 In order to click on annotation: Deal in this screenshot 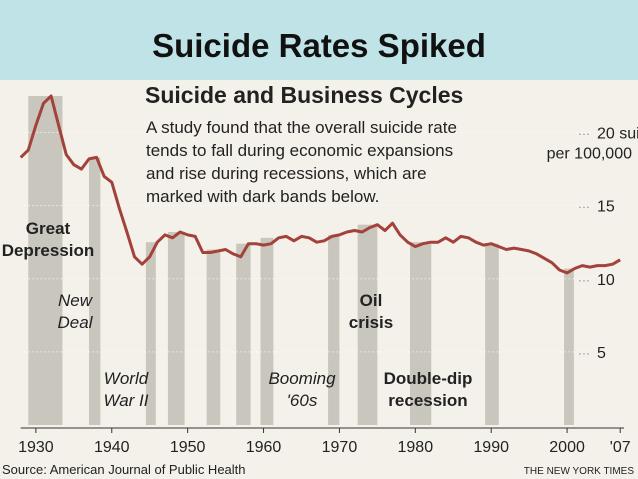, I will do `click(76, 322)`.